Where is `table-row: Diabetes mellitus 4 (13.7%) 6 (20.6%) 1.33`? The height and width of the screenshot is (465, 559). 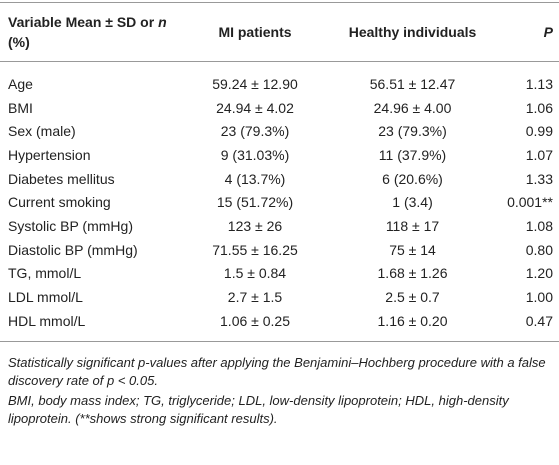 table-row: Diabetes mellitus 4 (13.7%) 6 (20.6%) 1.33 is located at coordinates (279, 179).